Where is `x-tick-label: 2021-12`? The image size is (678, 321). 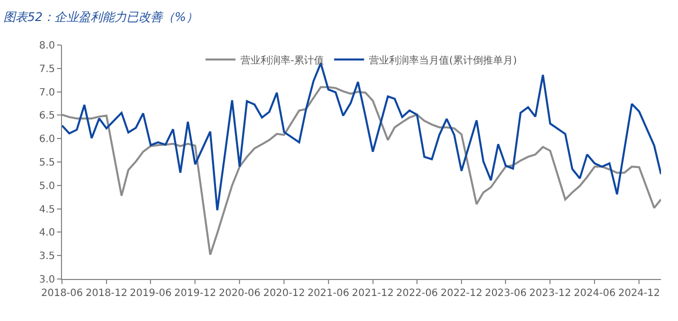 x-tick-label: 2021-12 is located at coordinates (373, 293).